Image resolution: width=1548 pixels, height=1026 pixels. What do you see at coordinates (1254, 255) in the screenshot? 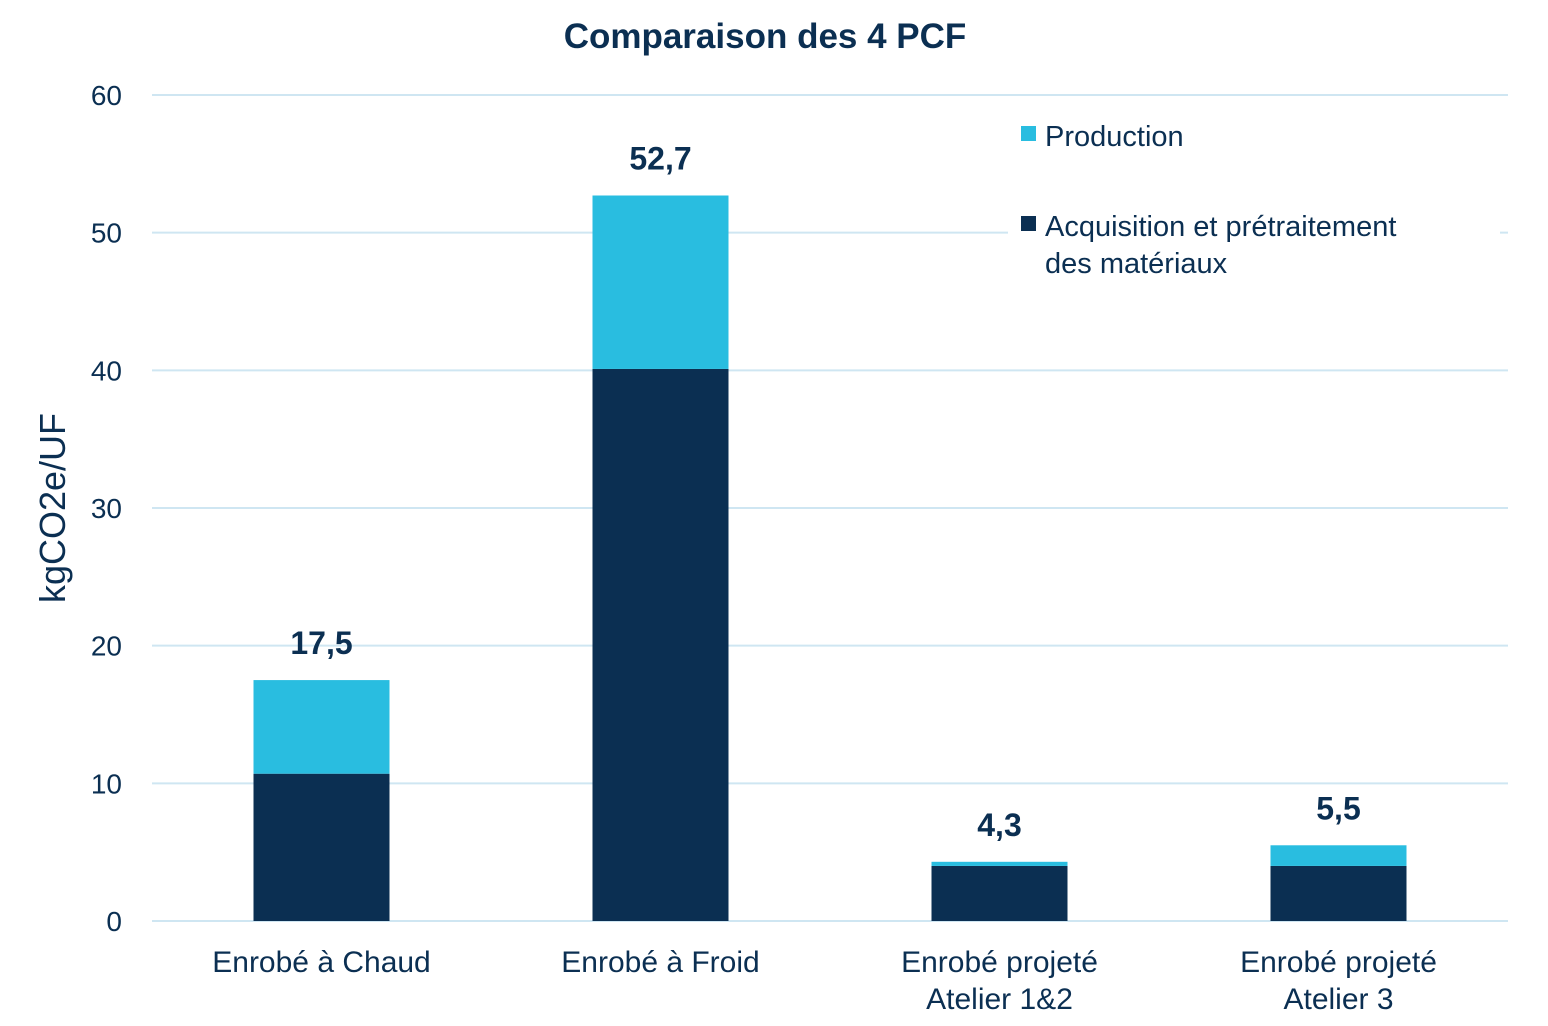
I see `legend-background` at bounding box center [1254, 255].